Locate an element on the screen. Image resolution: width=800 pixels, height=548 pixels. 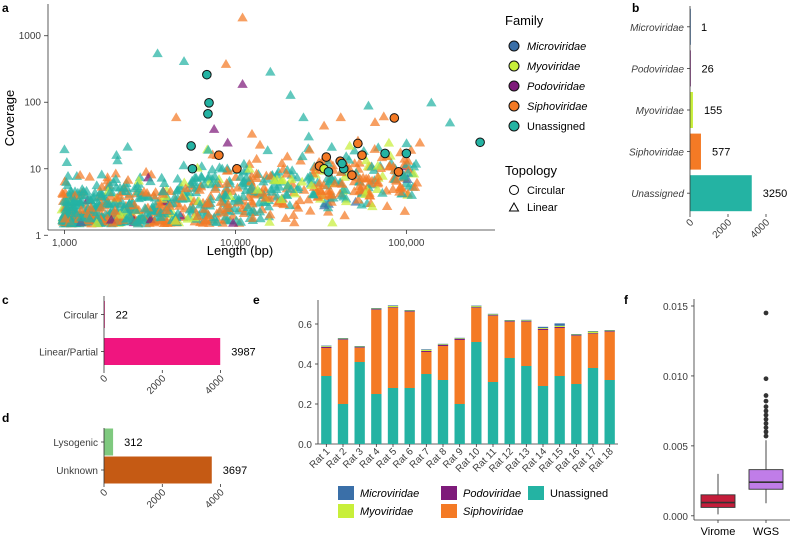
y-tick-label: 0.010 is located at coordinates (675, 377).